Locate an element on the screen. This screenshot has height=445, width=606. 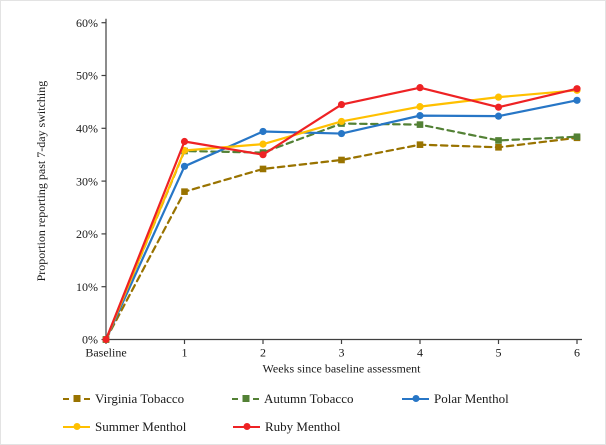
legend-item-polar-menthol: Polar Menthol is located at coordinates (455, 399).